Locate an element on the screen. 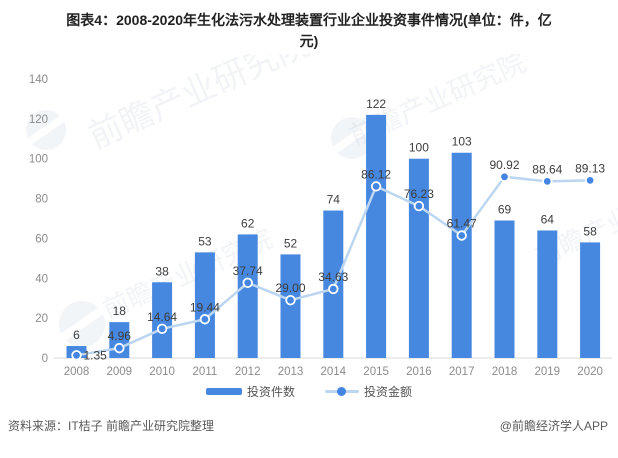 The width and height of the screenshot is (618, 458). svg-text: 120 is located at coordinates (38, 120).